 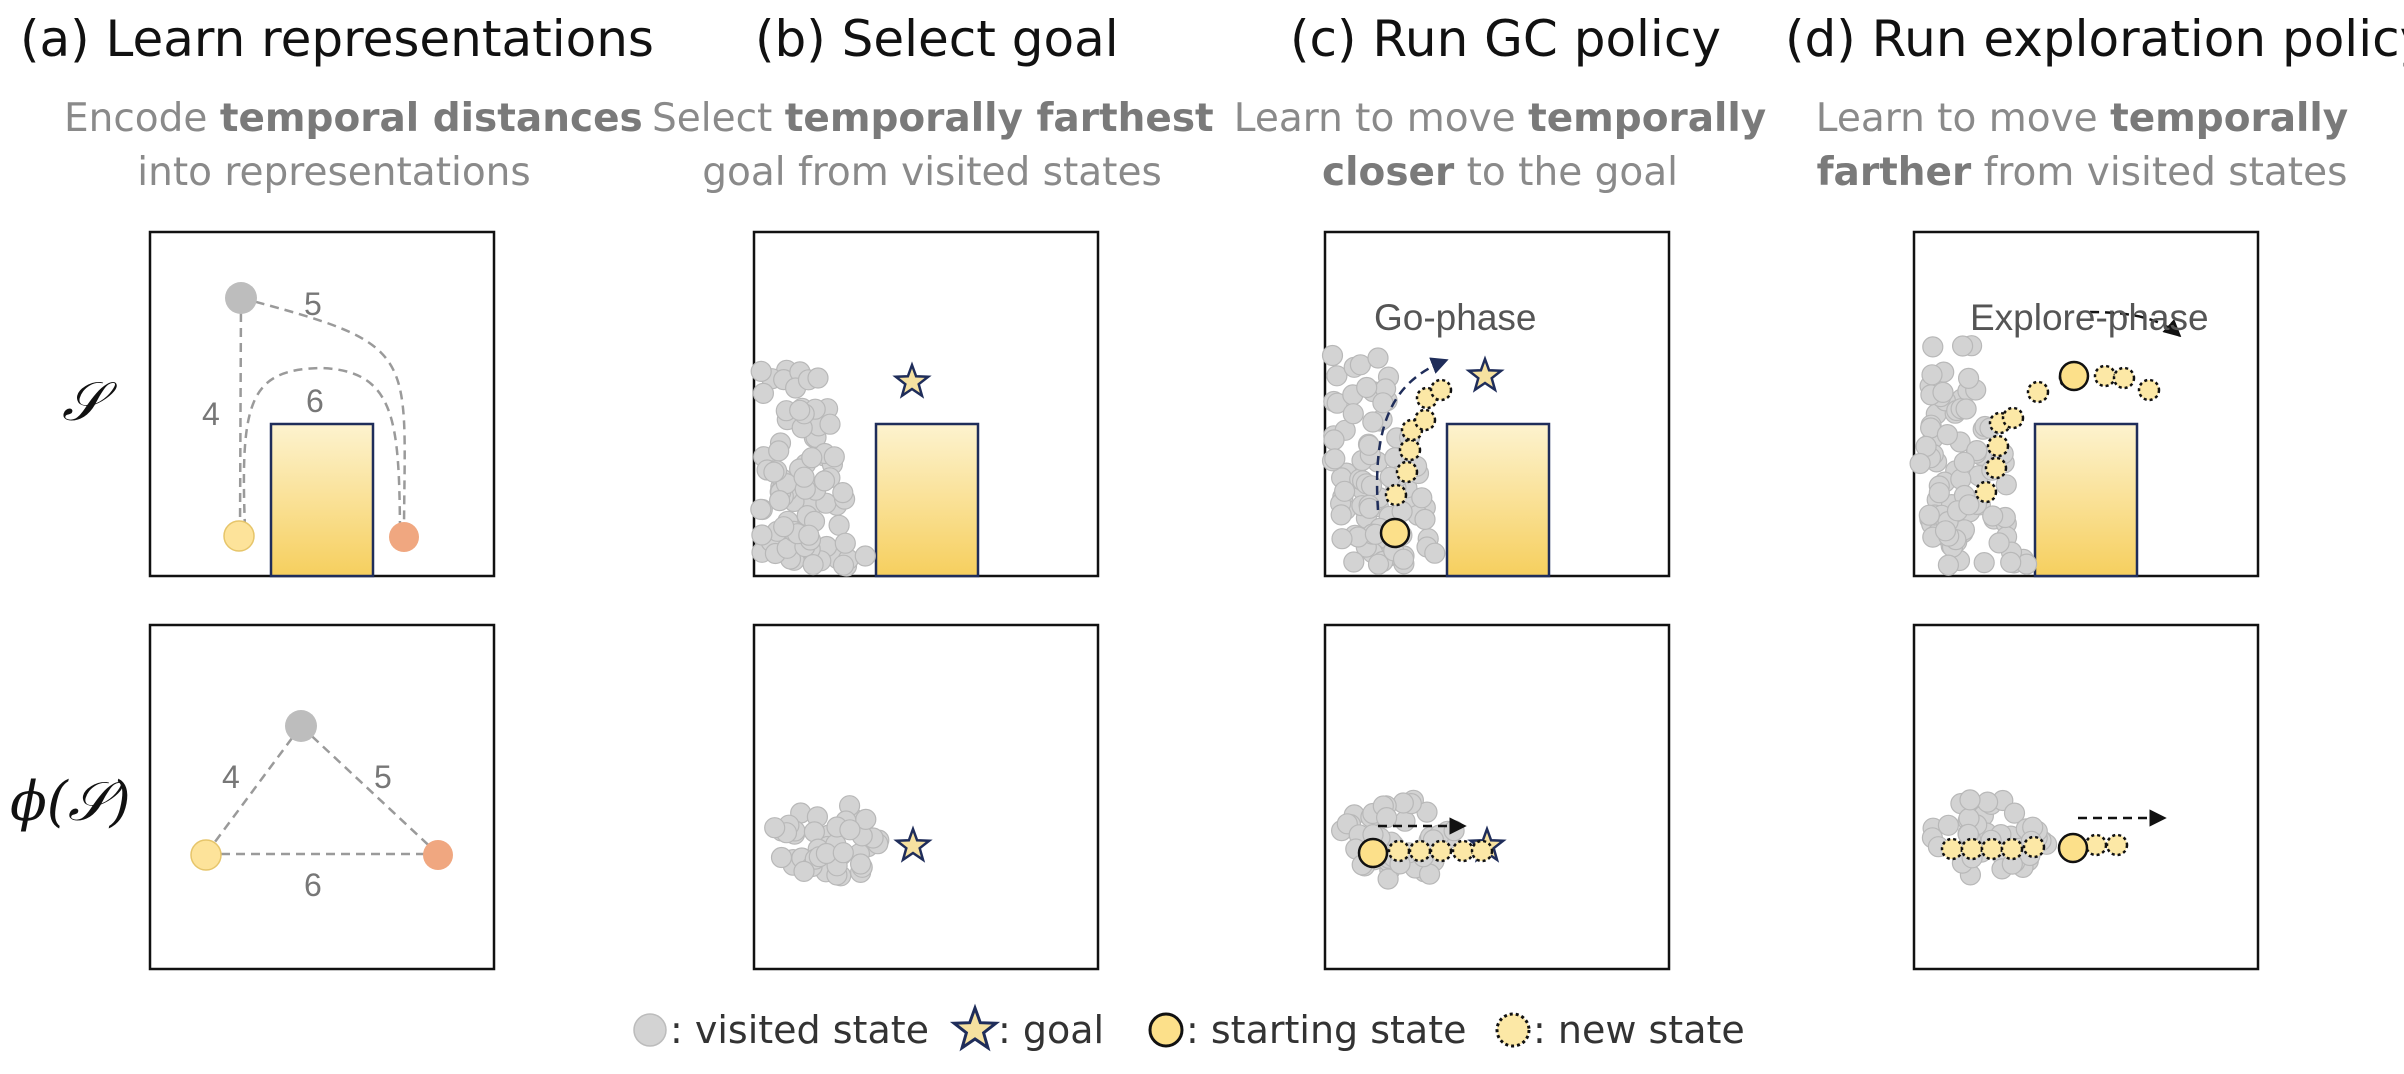 I want to click on wall-b, so click(x=927, y=500).